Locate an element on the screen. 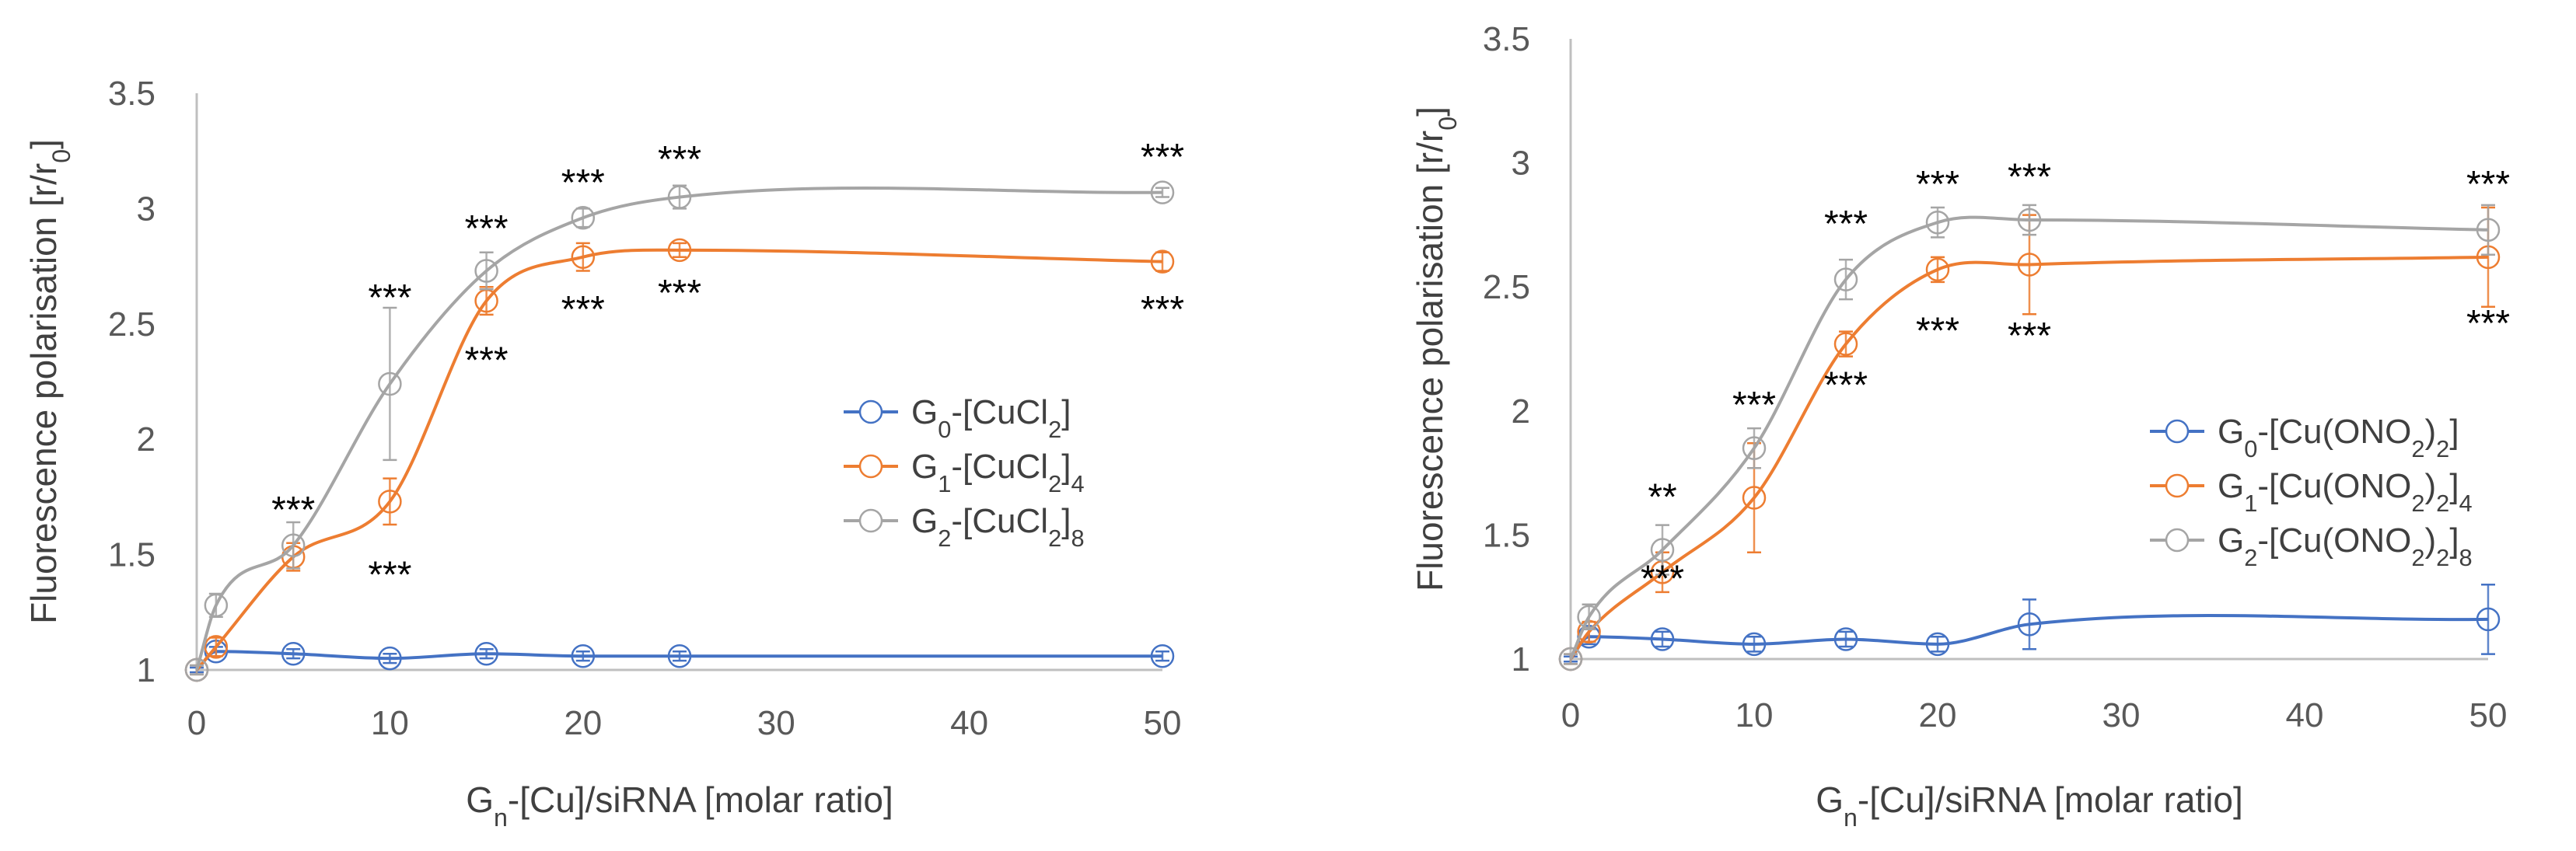  legend-item: G2-[CuCl2]8 is located at coordinates (964, 527).